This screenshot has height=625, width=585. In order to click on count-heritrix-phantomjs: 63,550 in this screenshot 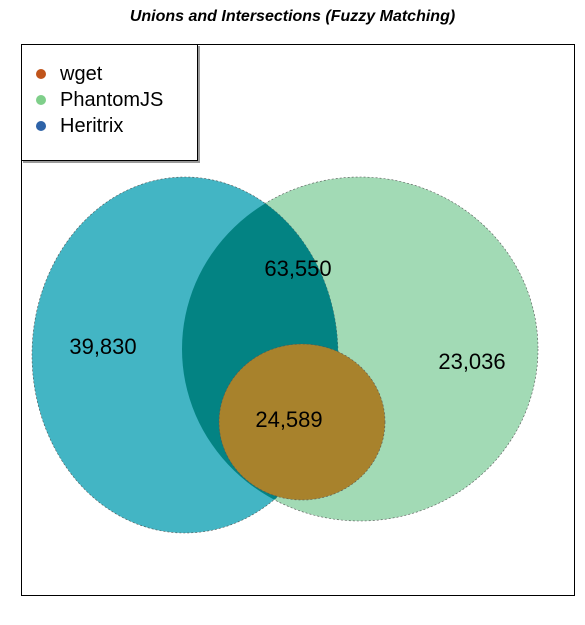, I will do `click(298, 268)`.